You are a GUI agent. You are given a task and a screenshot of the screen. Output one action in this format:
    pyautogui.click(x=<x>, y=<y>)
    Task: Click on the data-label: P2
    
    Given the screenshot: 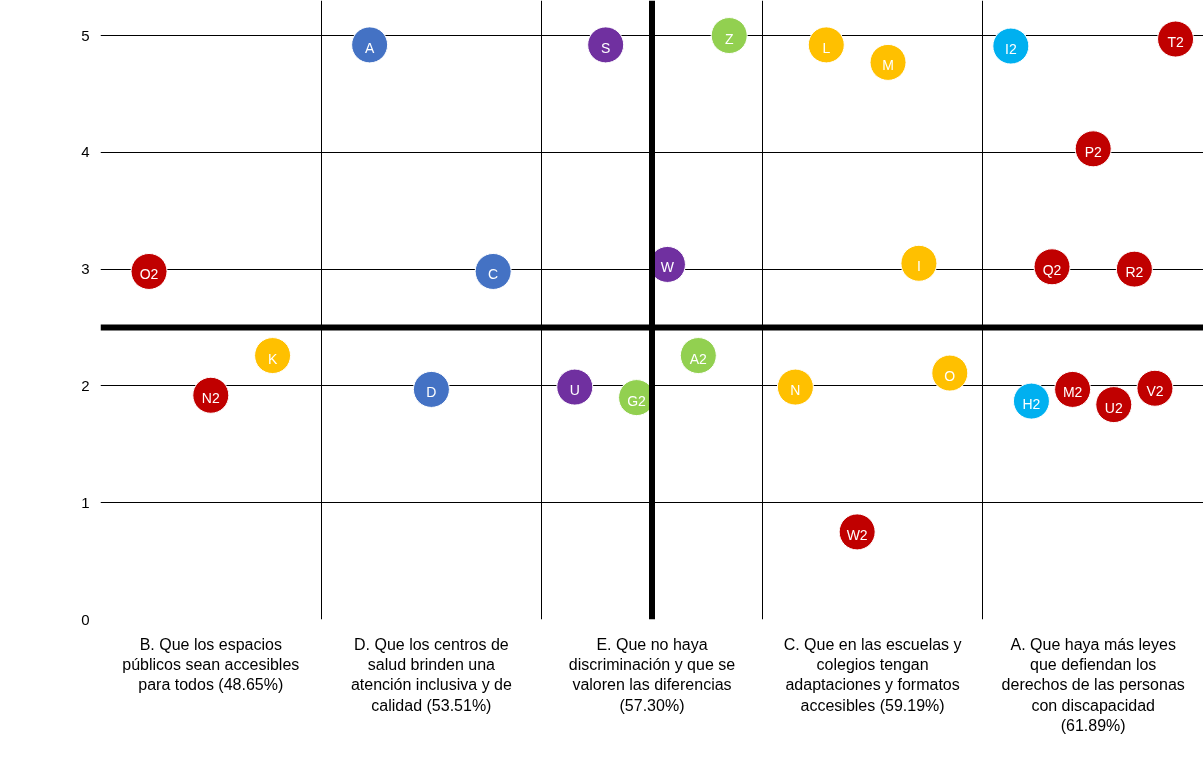 What is the action you would take?
    pyautogui.click(x=1093, y=151)
    